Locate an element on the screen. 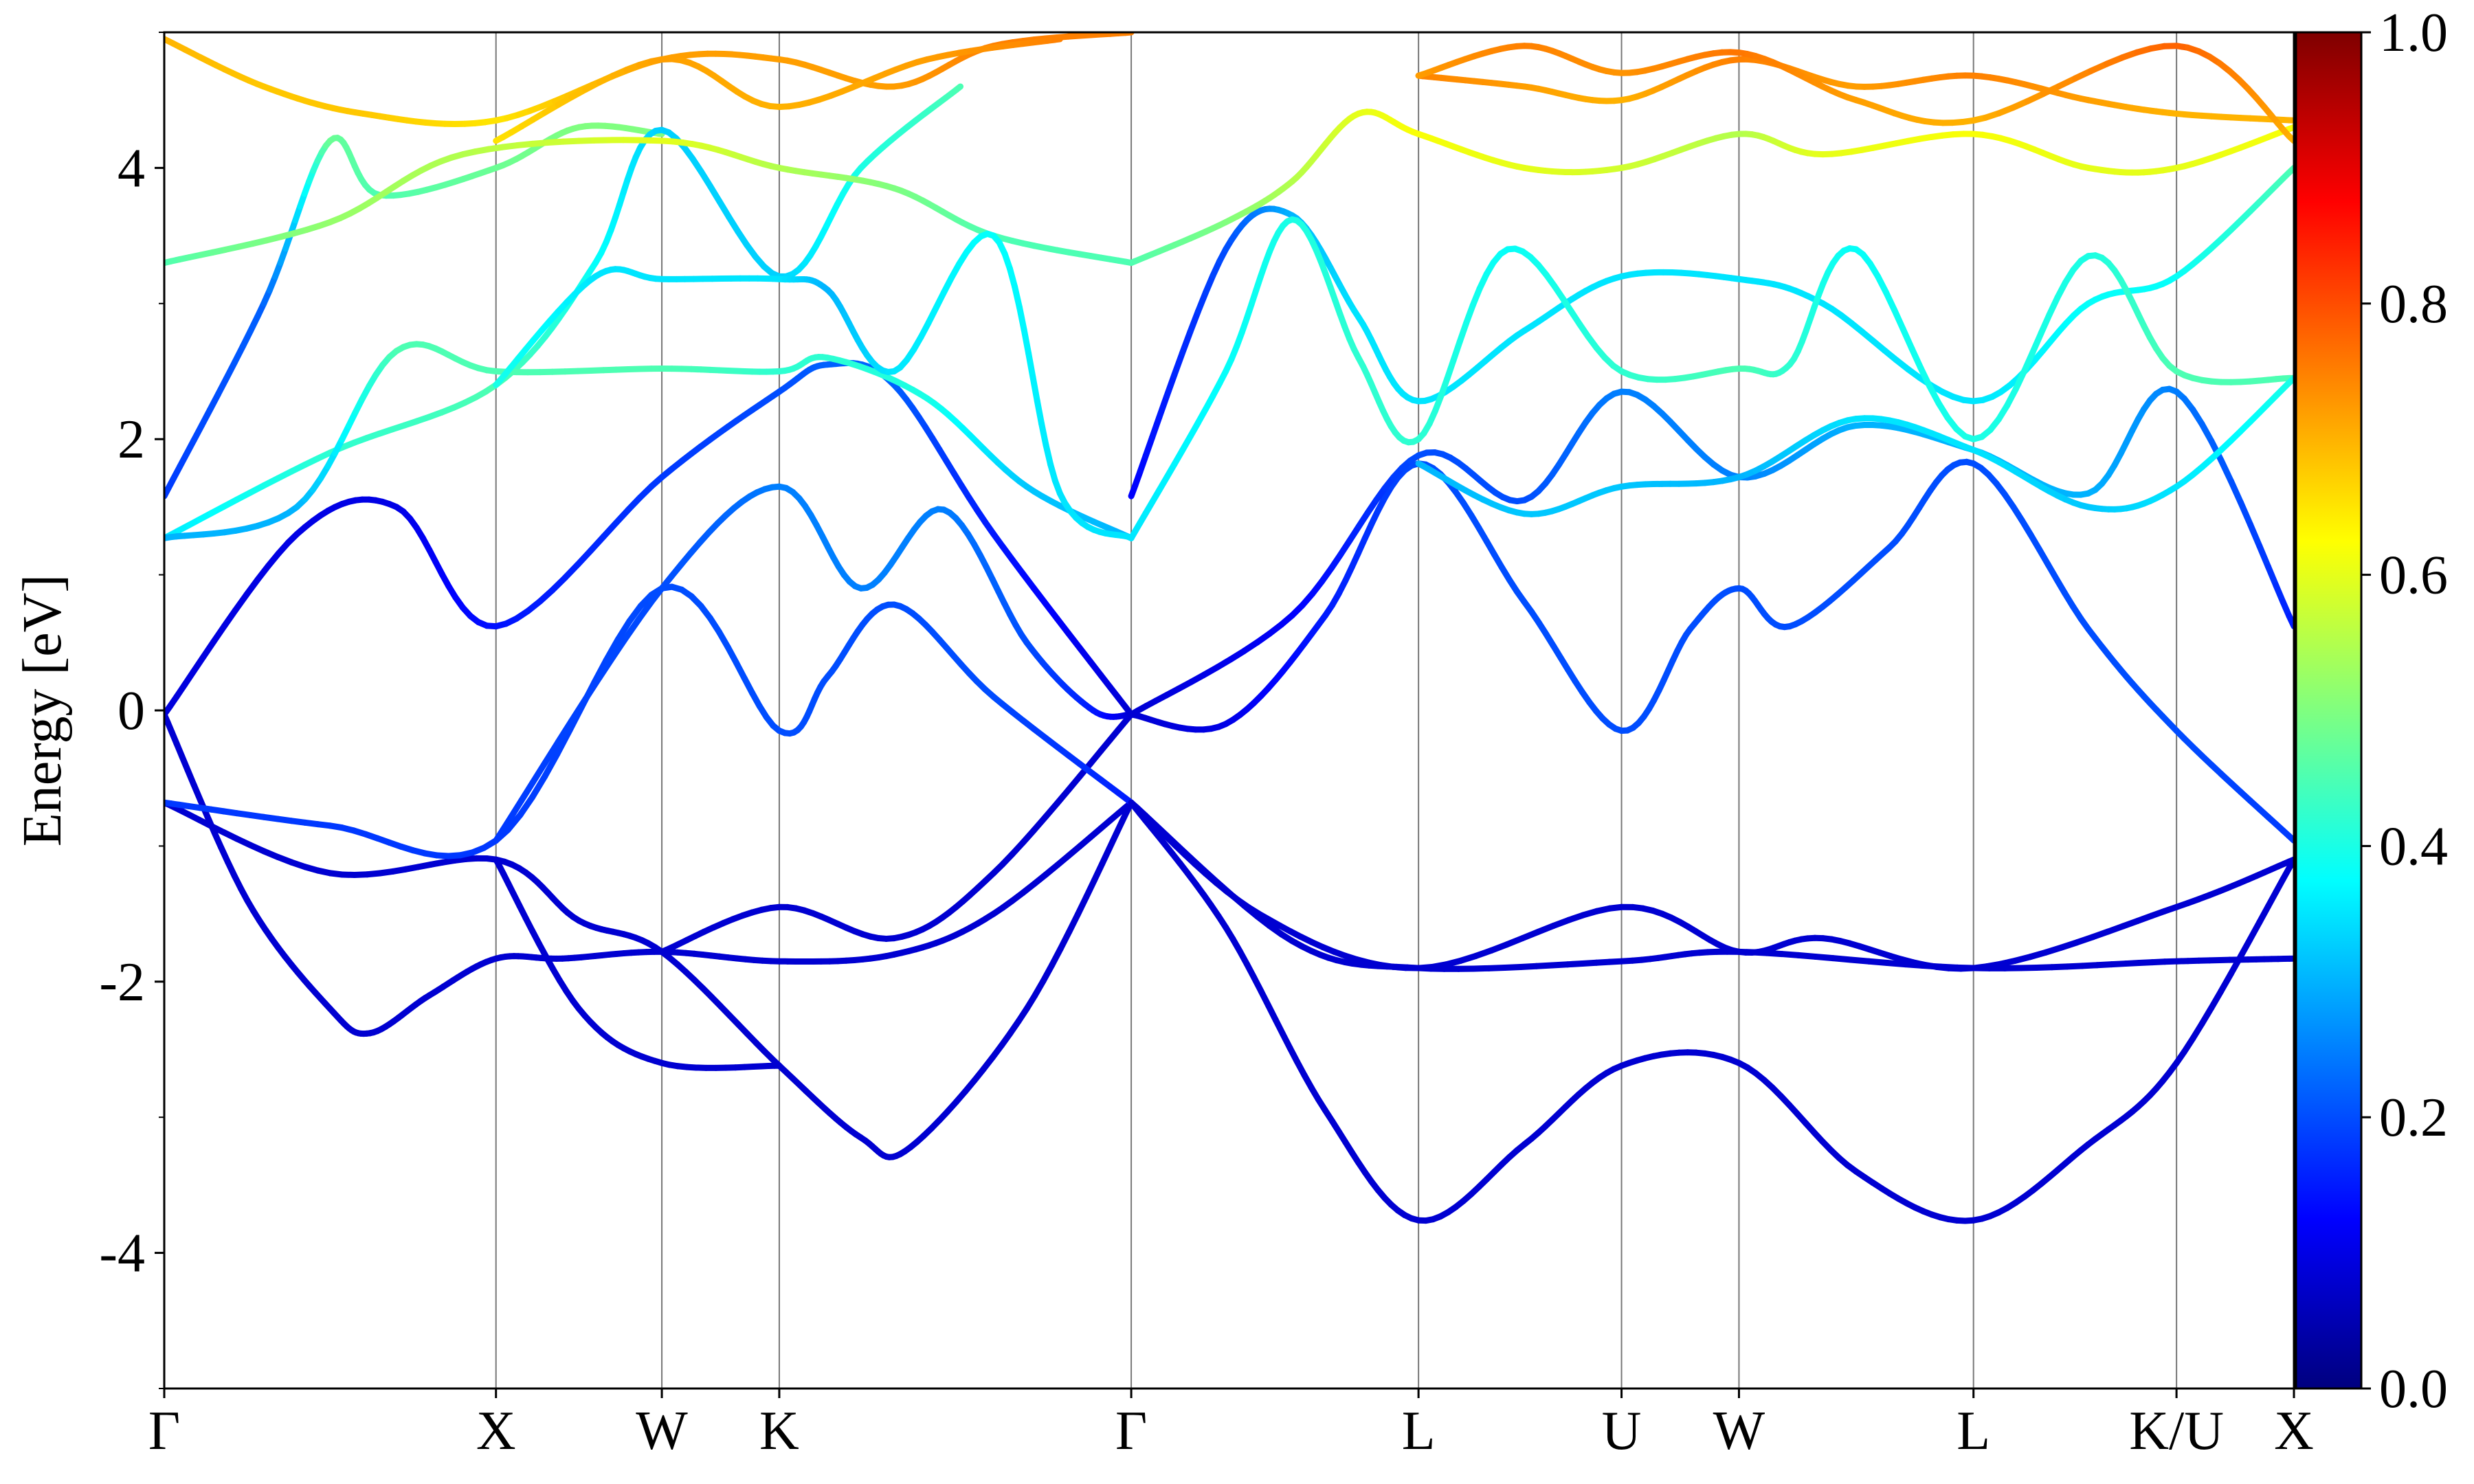 Image resolution: width=2474 pixels, height=1484 pixels. colorbar-tick-label: 1.0 is located at coordinates (2413, 33).